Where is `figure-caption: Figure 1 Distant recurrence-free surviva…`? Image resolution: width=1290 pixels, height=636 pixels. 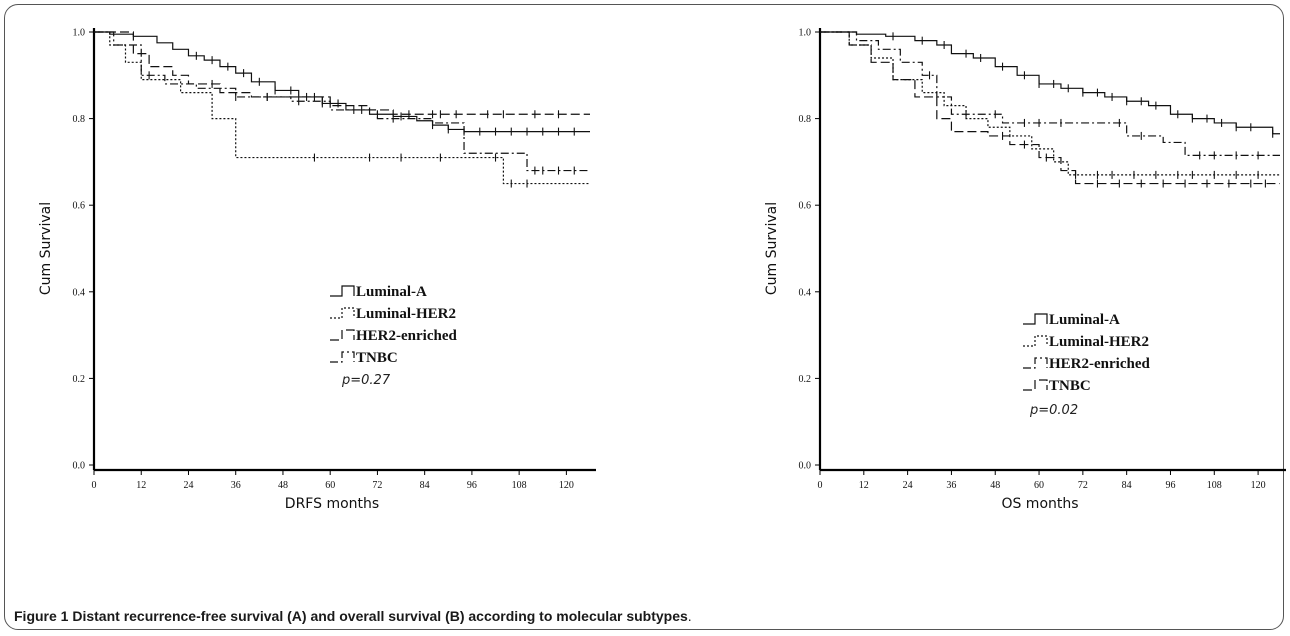
figure-caption: Figure 1 Distant recurrence-free surviva… is located at coordinates (353, 616).